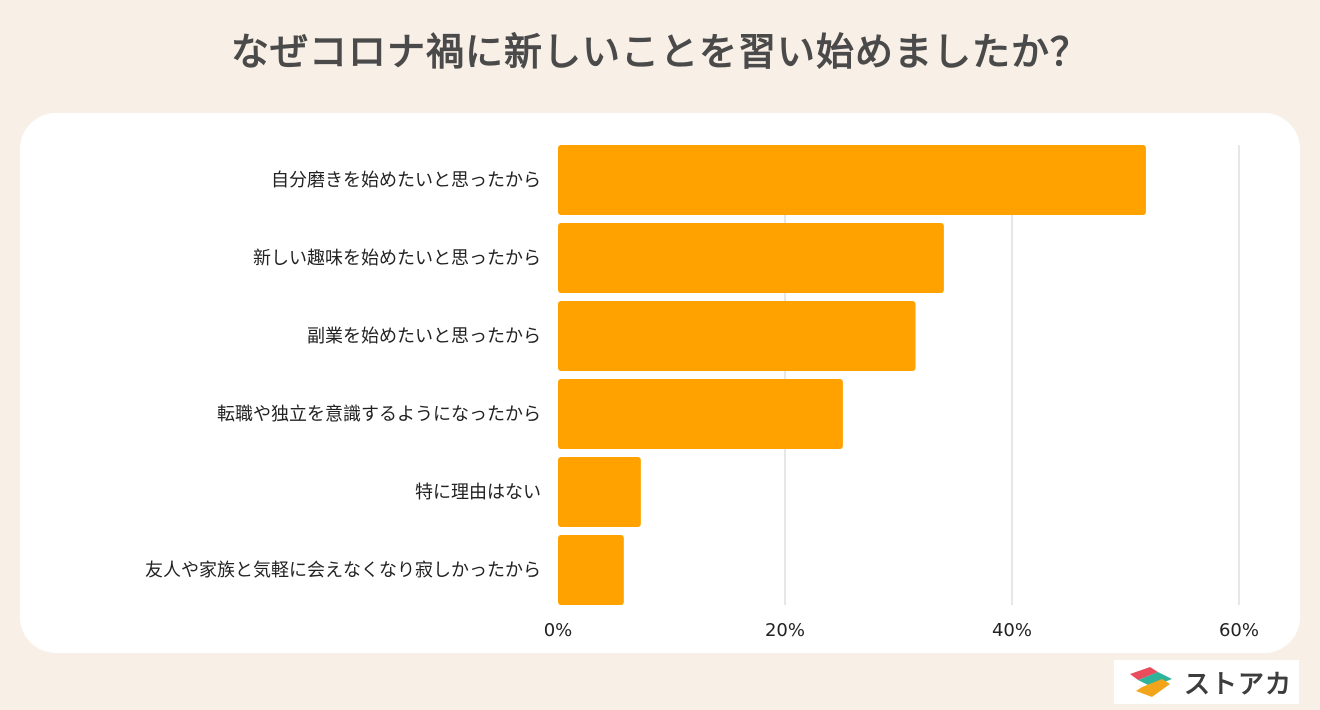 The width and height of the screenshot is (1320, 710). I want to click on x-tick-label: 20%, so click(785, 630).